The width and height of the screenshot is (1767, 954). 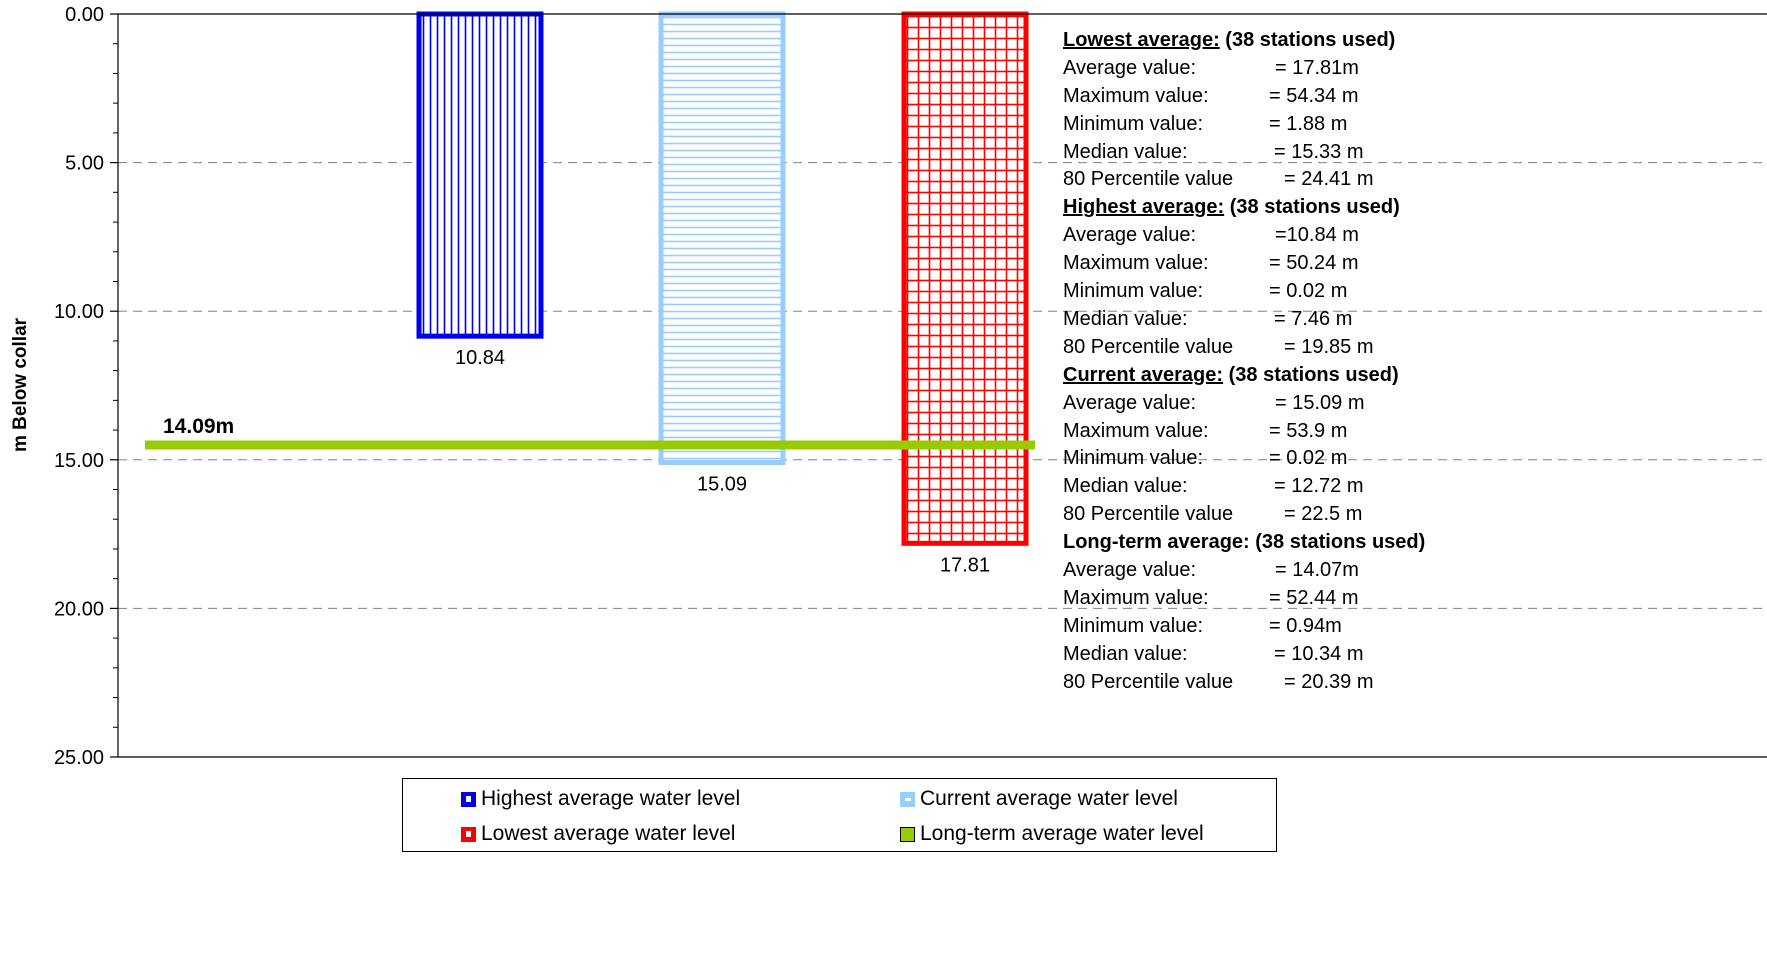 What do you see at coordinates (480, 175) in the screenshot?
I see `bar-vertical` at bounding box center [480, 175].